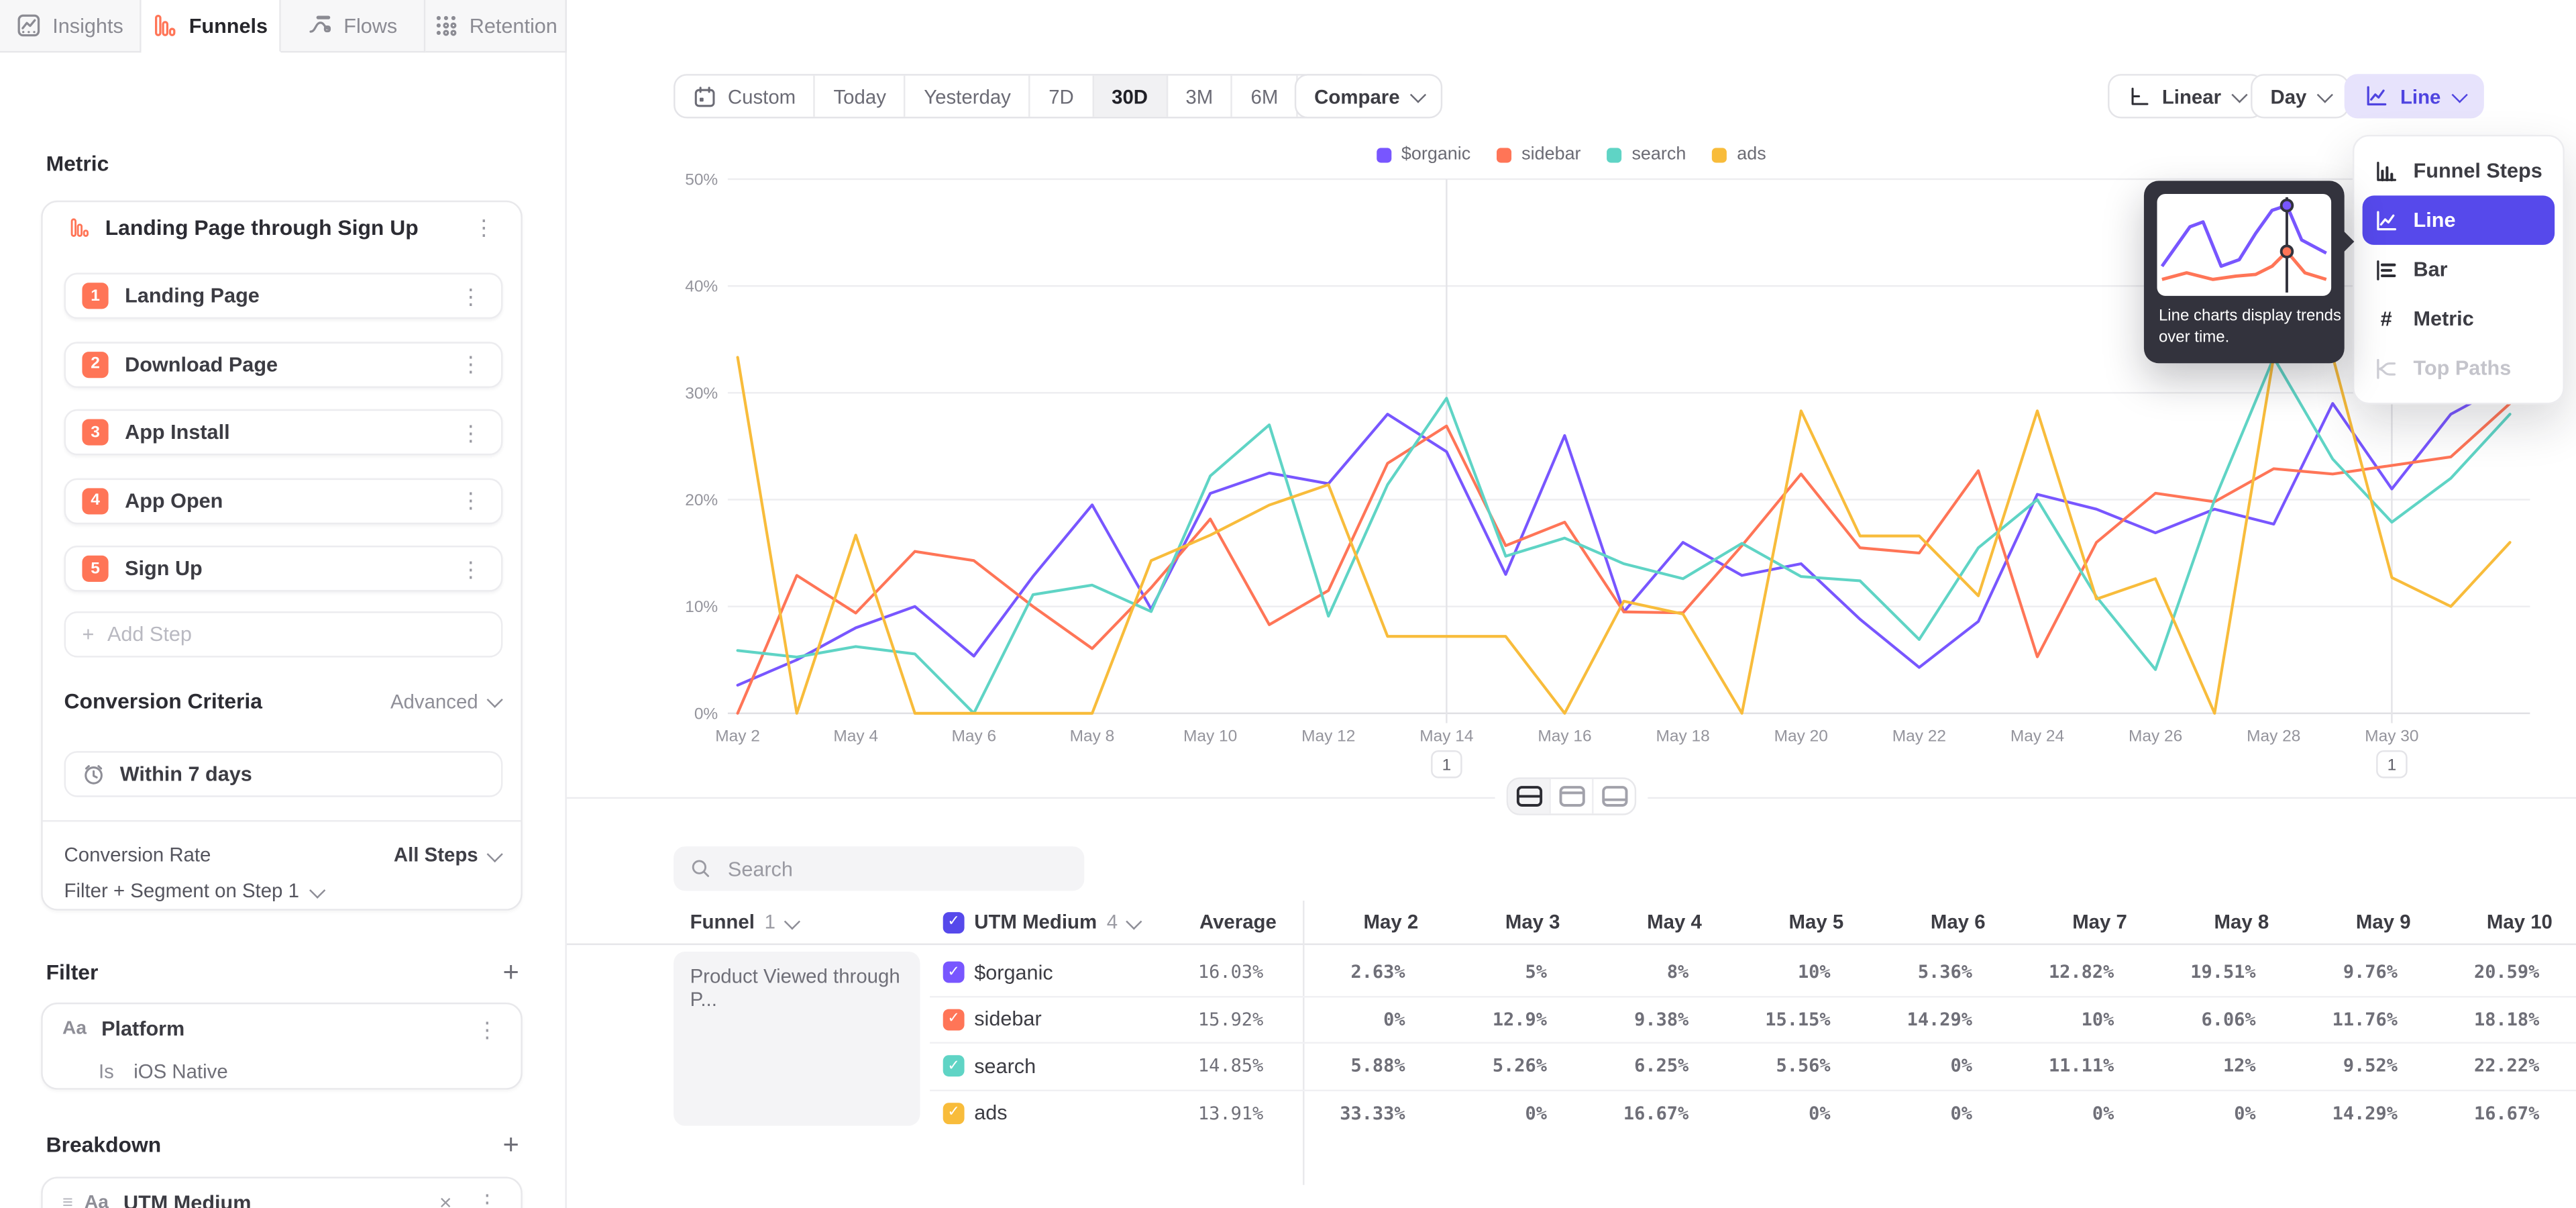 The image size is (2576, 1208). Describe the element at coordinates (2459, 318) in the screenshot. I see `menu-item-metric: # Metric` at that location.